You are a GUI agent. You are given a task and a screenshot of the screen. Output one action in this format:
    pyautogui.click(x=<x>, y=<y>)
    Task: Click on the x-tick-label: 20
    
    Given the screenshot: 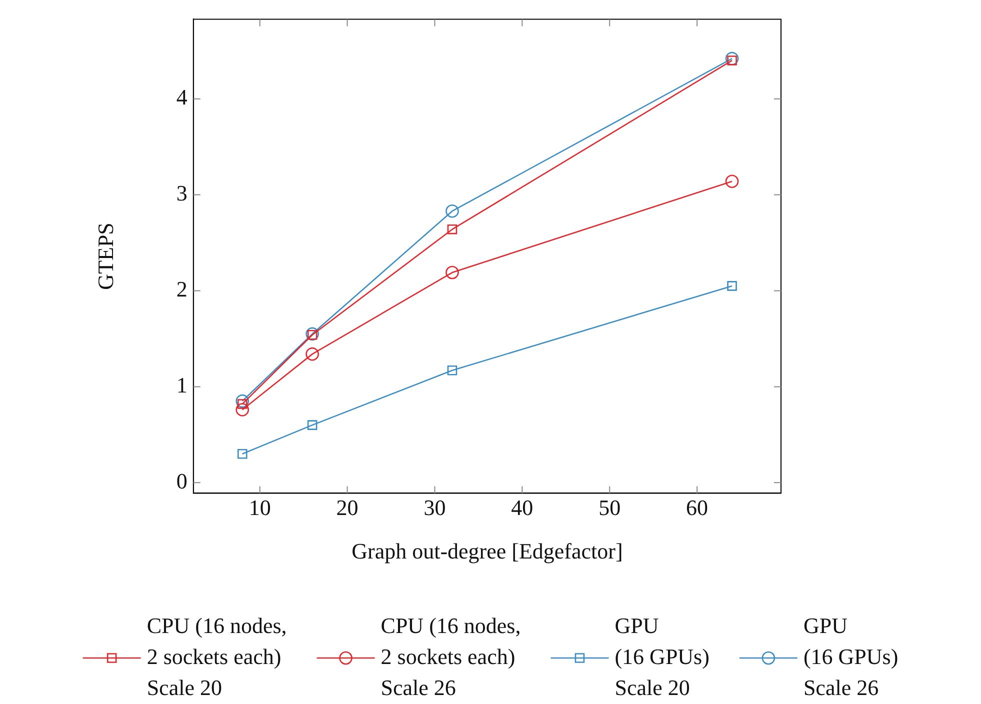 What is the action you would take?
    pyautogui.click(x=347, y=507)
    